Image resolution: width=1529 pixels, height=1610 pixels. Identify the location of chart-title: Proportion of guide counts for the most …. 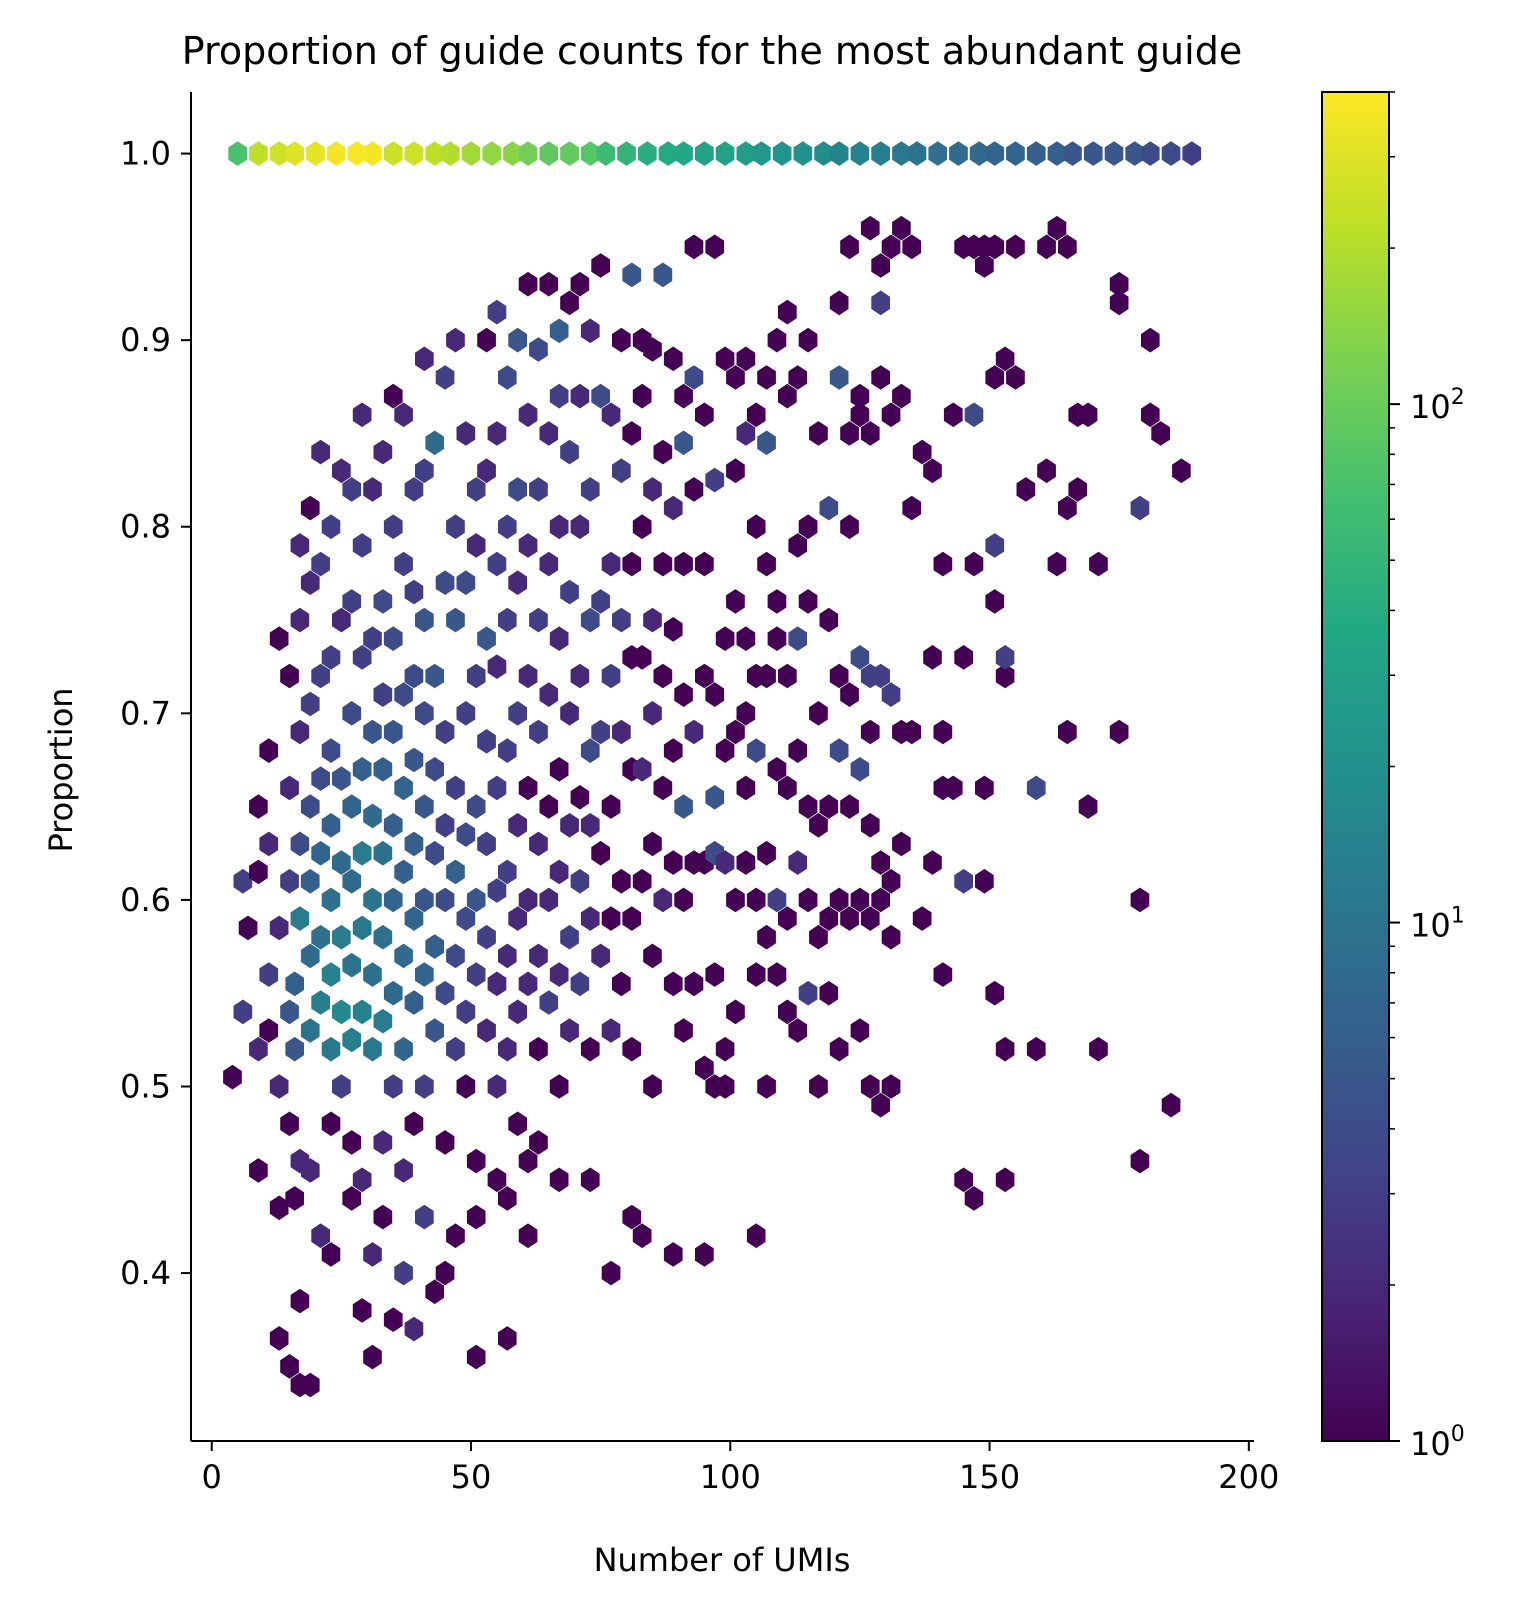
(712, 51).